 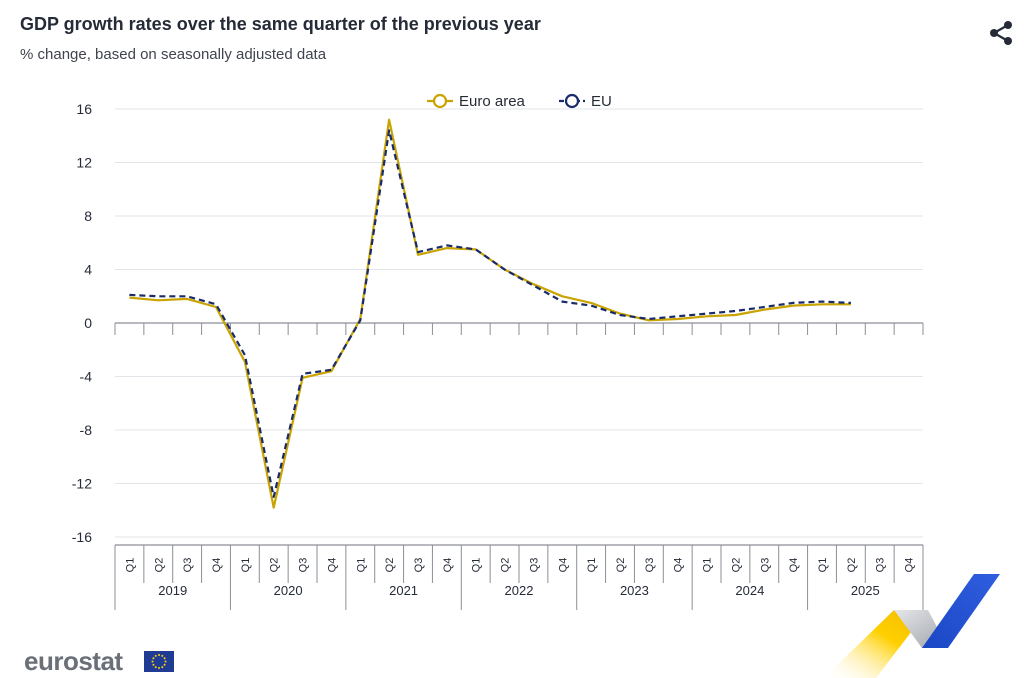 What do you see at coordinates (88, 270) in the screenshot?
I see `y-tick-label: 4` at bounding box center [88, 270].